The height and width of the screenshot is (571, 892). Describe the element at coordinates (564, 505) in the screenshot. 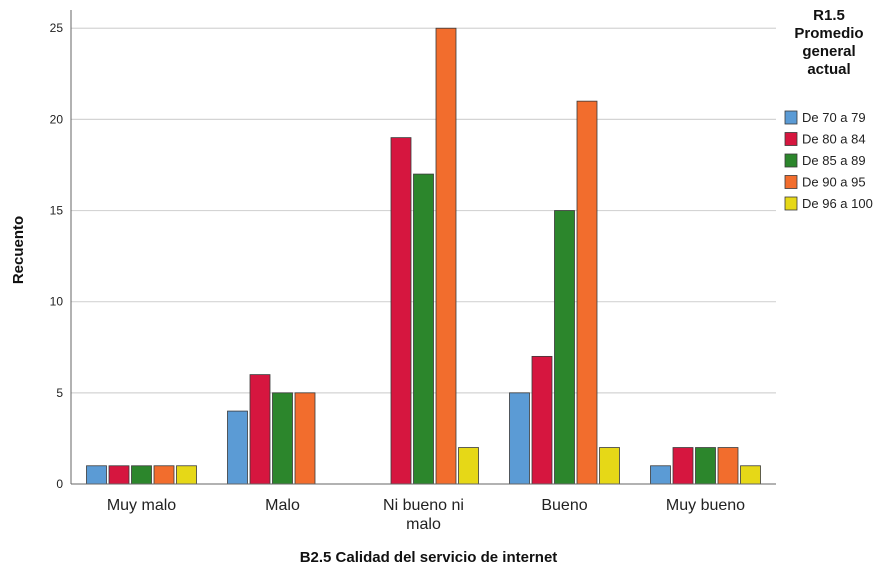

I see `x-tick-label: Bueno` at that location.